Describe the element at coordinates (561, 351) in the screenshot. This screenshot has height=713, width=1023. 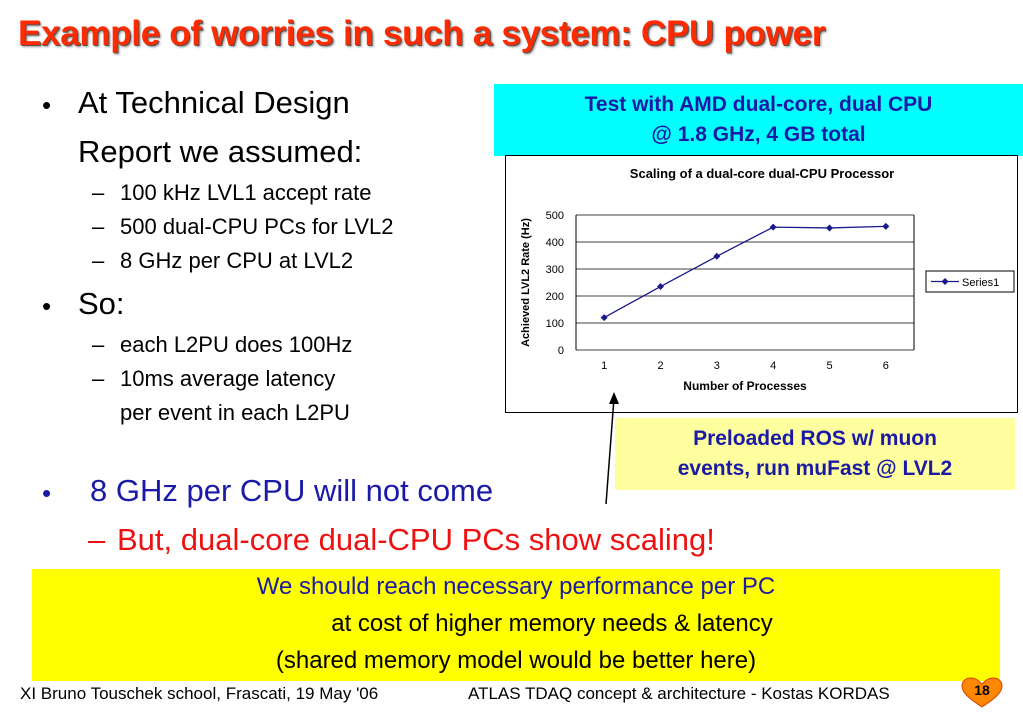
I see `y-tick-label: 0` at that location.